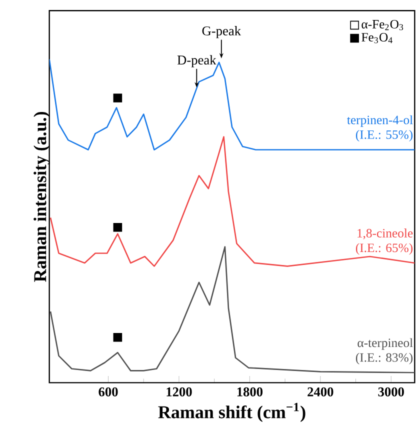 The image size is (420, 448). I want to click on x-tick-label: 2400, so click(321, 391).